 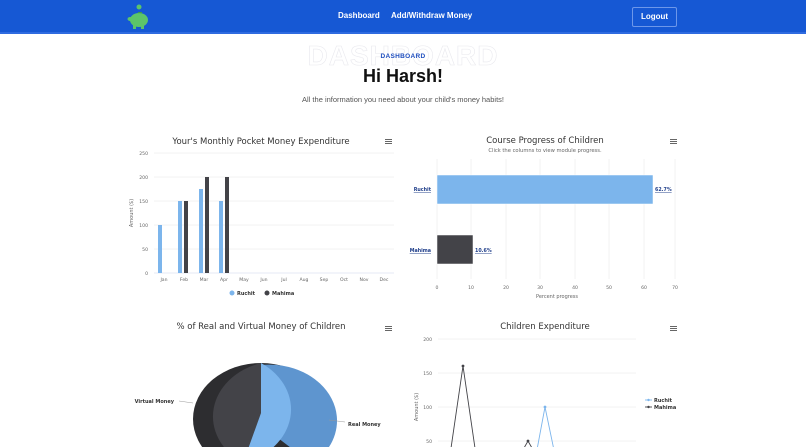 What do you see at coordinates (384, 280) in the screenshot?
I see `svg-text: Dec` at bounding box center [384, 280].